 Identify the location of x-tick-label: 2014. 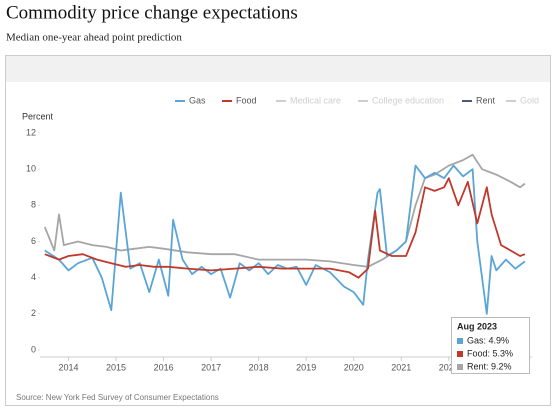
(69, 367).